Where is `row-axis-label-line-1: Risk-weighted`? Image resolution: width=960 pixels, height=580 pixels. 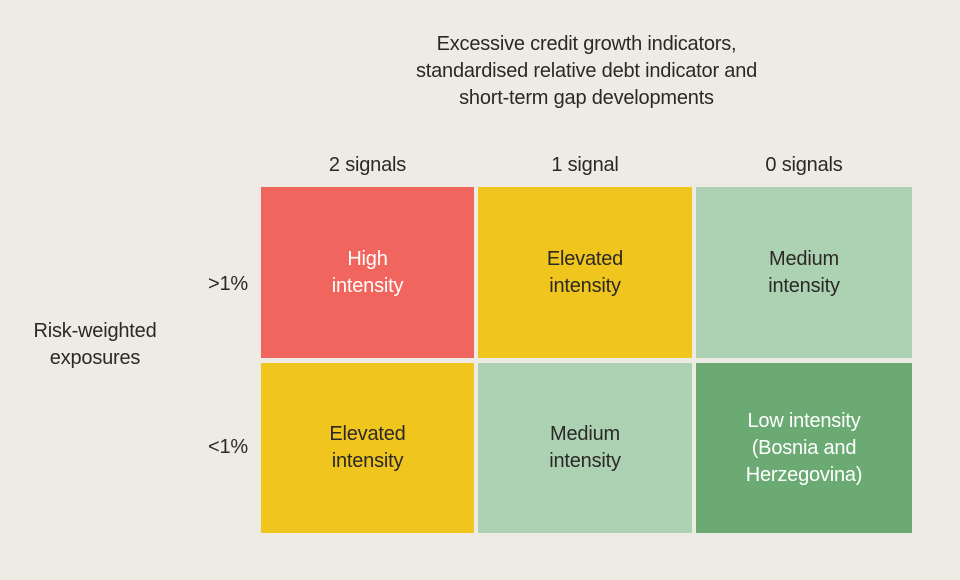
row-axis-label-line-1: Risk-weighted is located at coordinates (95, 331).